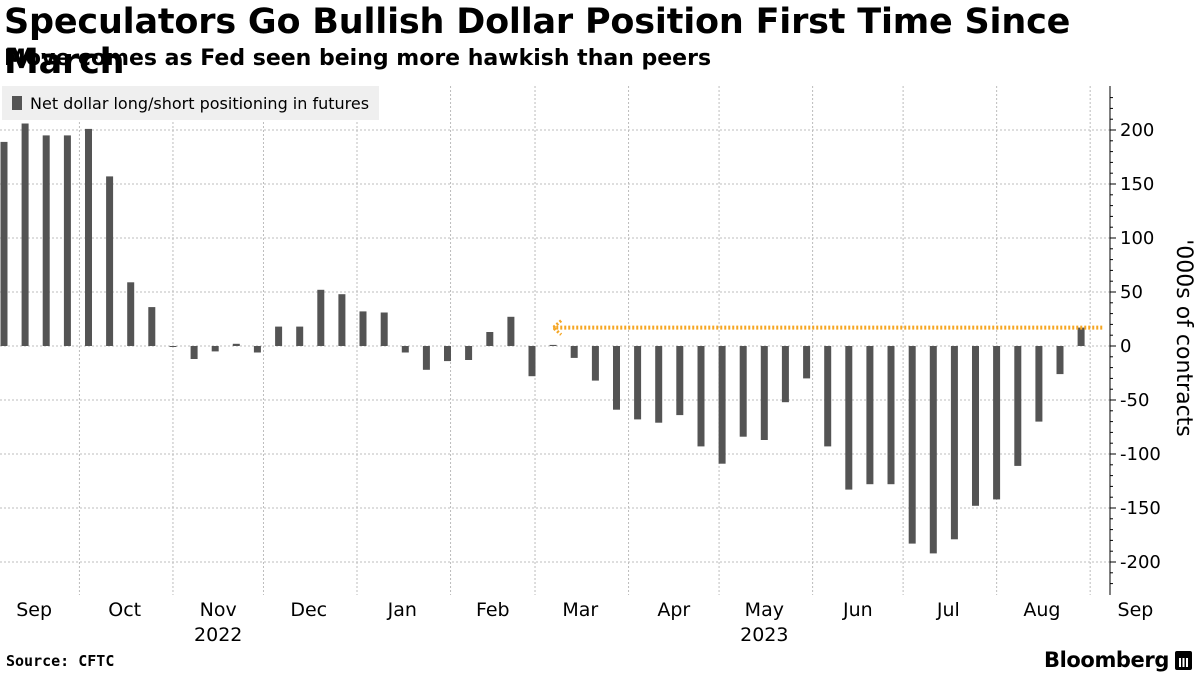 The width and height of the screenshot is (1200, 675). Describe the element at coordinates (1140, 454) in the screenshot. I see `y-tick-label: -100` at that location.